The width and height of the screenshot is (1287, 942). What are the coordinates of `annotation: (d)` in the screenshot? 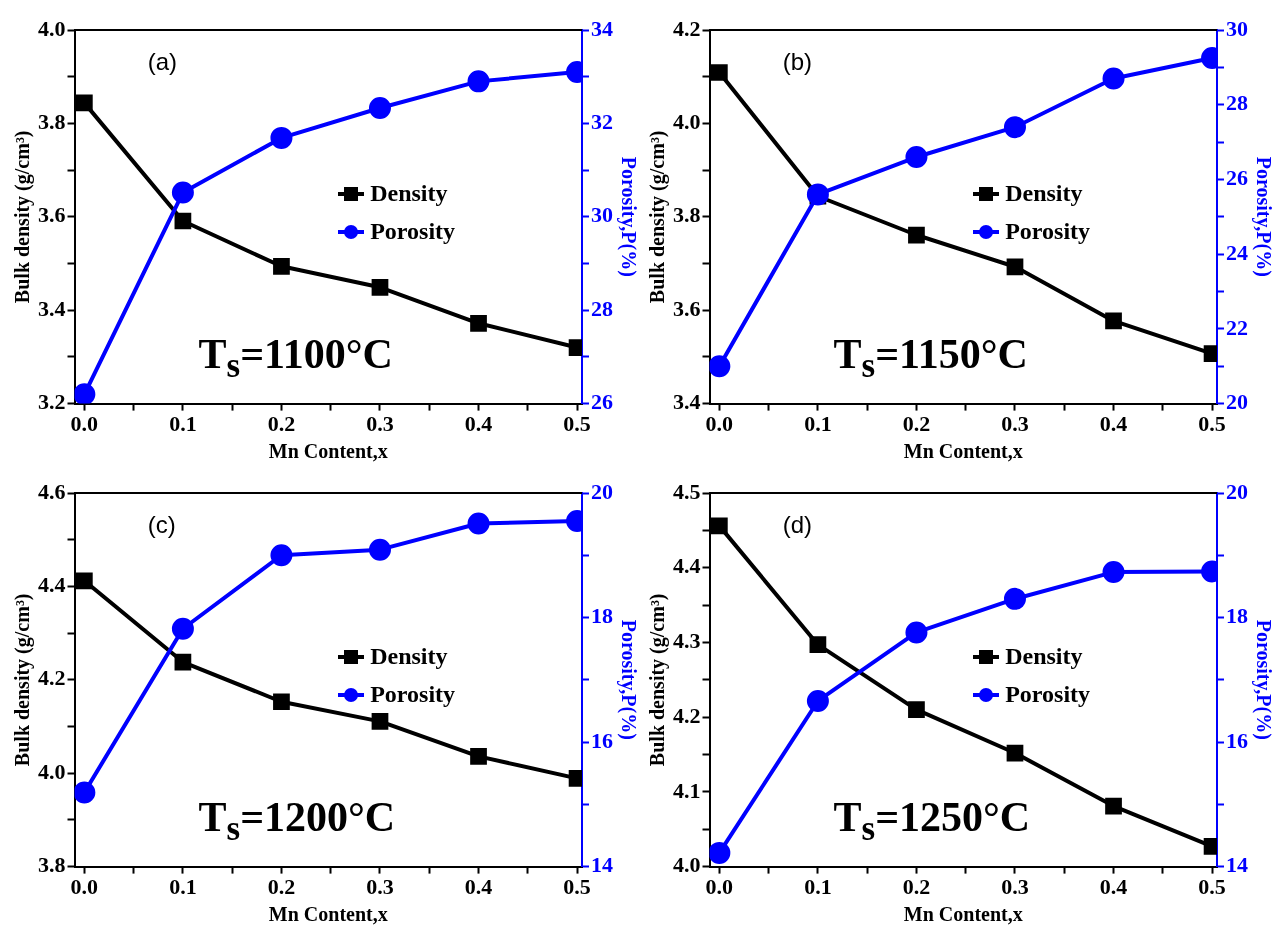 It's located at (797, 524).